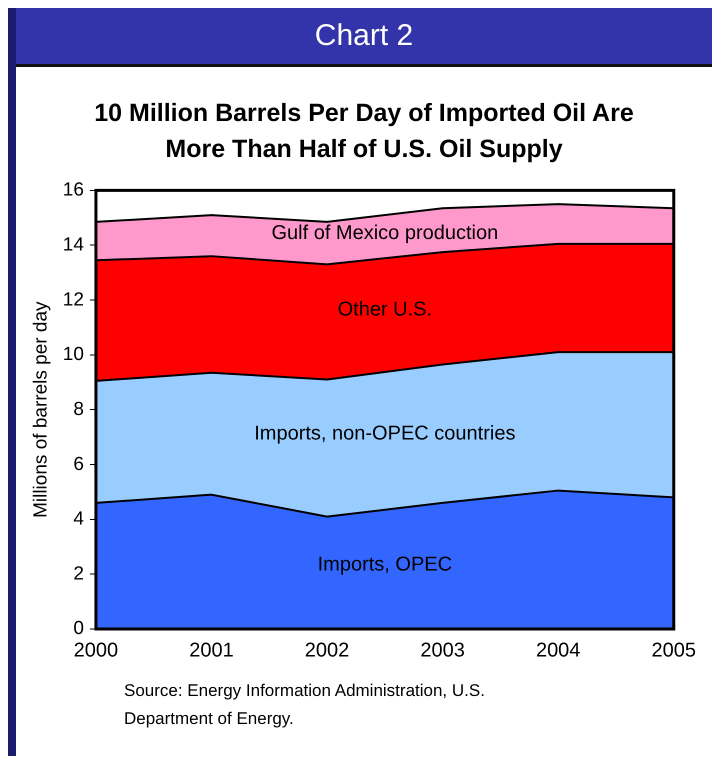  I want to click on series-label: Other U.S., so click(385, 309).